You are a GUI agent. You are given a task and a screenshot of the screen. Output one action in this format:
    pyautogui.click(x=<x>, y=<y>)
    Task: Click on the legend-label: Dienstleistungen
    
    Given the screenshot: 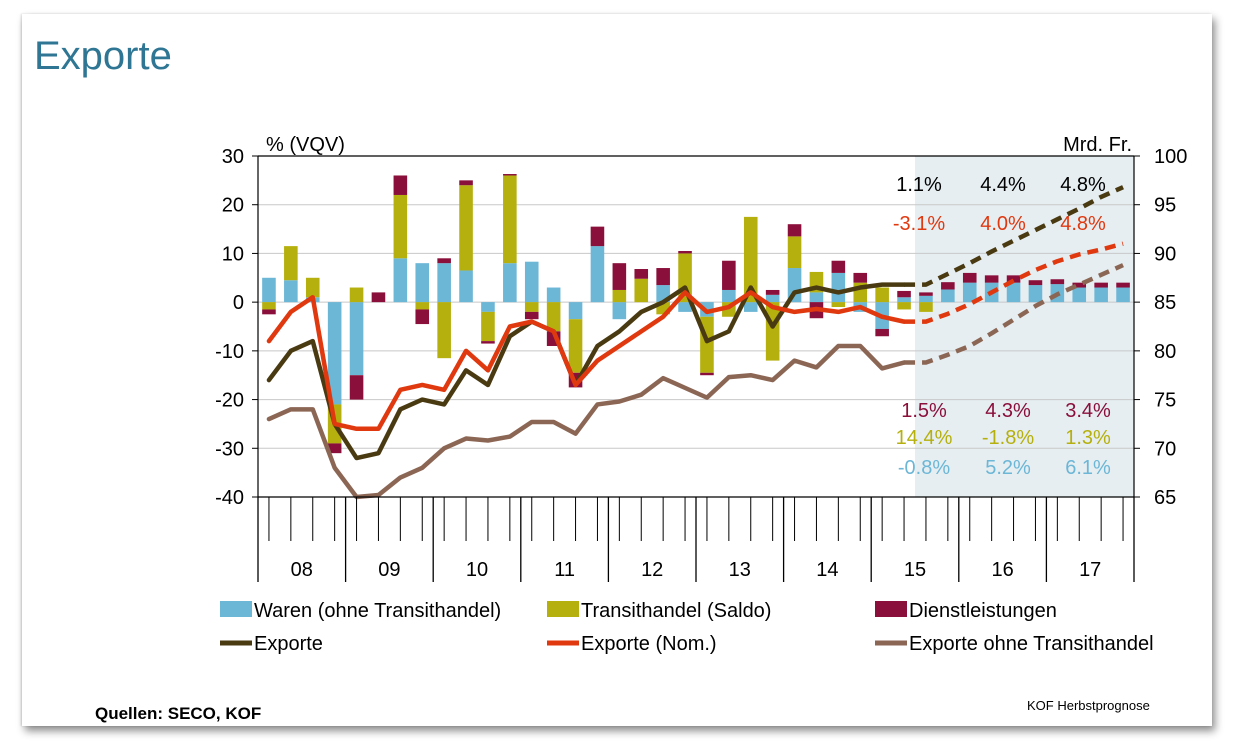 What is the action you would take?
    pyautogui.click(x=983, y=611)
    